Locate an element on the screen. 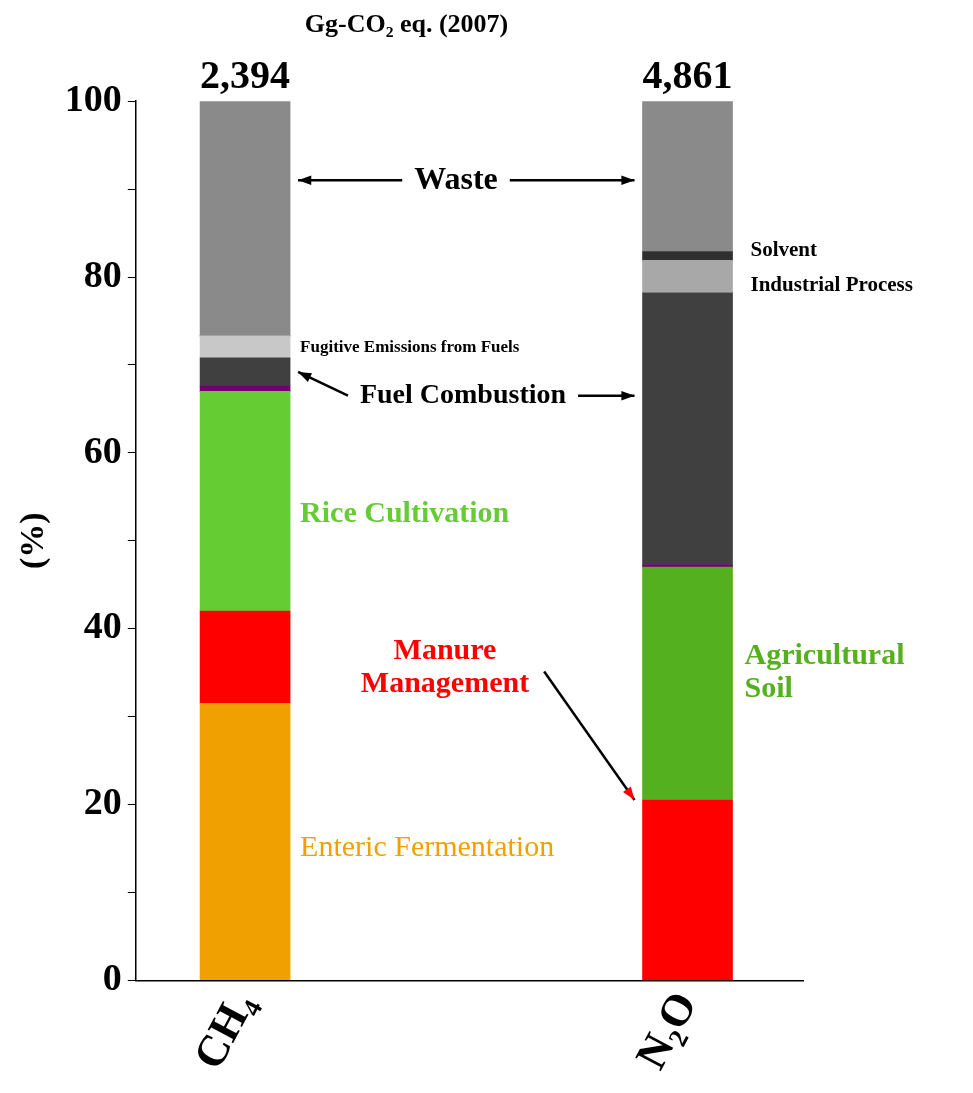 The height and width of the screenshot is (1093, 973). x-tick-label: CH₄ is located at coordinates (223, 1030).